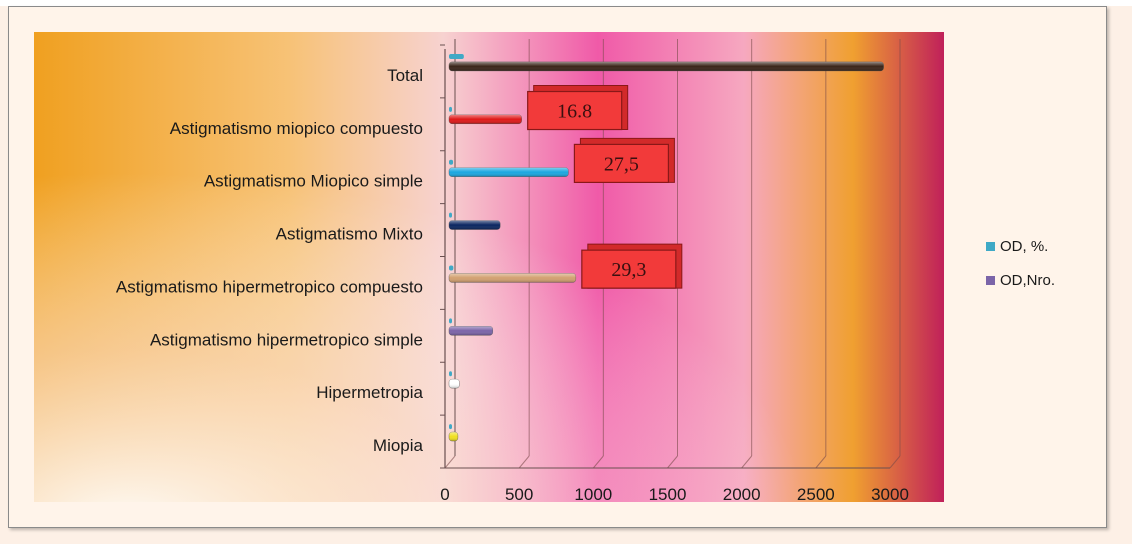  What do you see at coordinates (742, 494) in the screenshot?
I see `x-tick-label: 2000` at bounding box center [742, 494].